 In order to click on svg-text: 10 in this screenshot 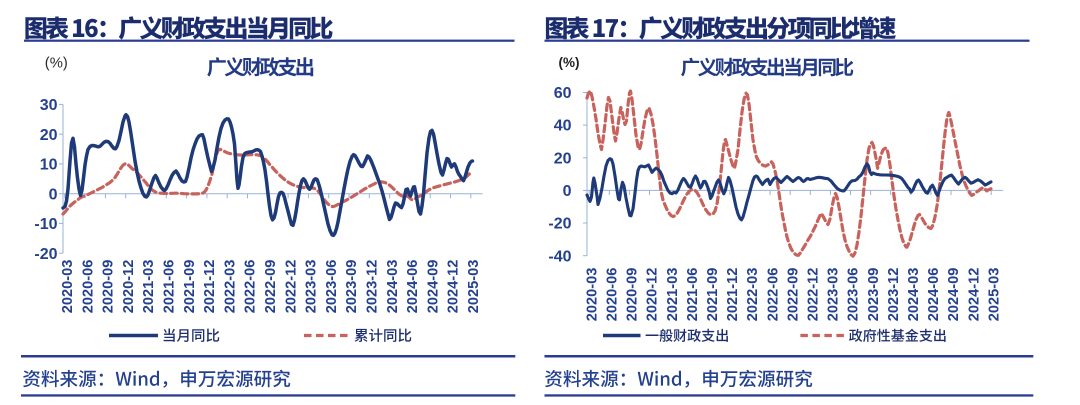, I will do `click(49, 165)`.